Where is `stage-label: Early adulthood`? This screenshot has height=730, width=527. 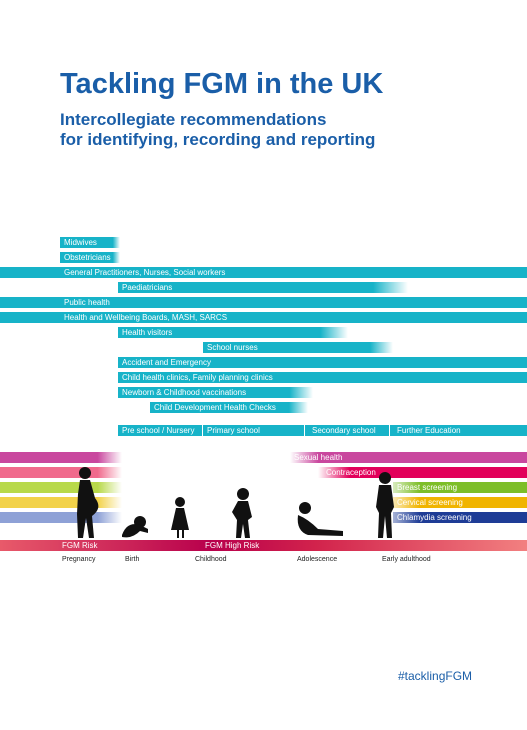 stage-label: Early adulthood is located at coordinates (406, 559).